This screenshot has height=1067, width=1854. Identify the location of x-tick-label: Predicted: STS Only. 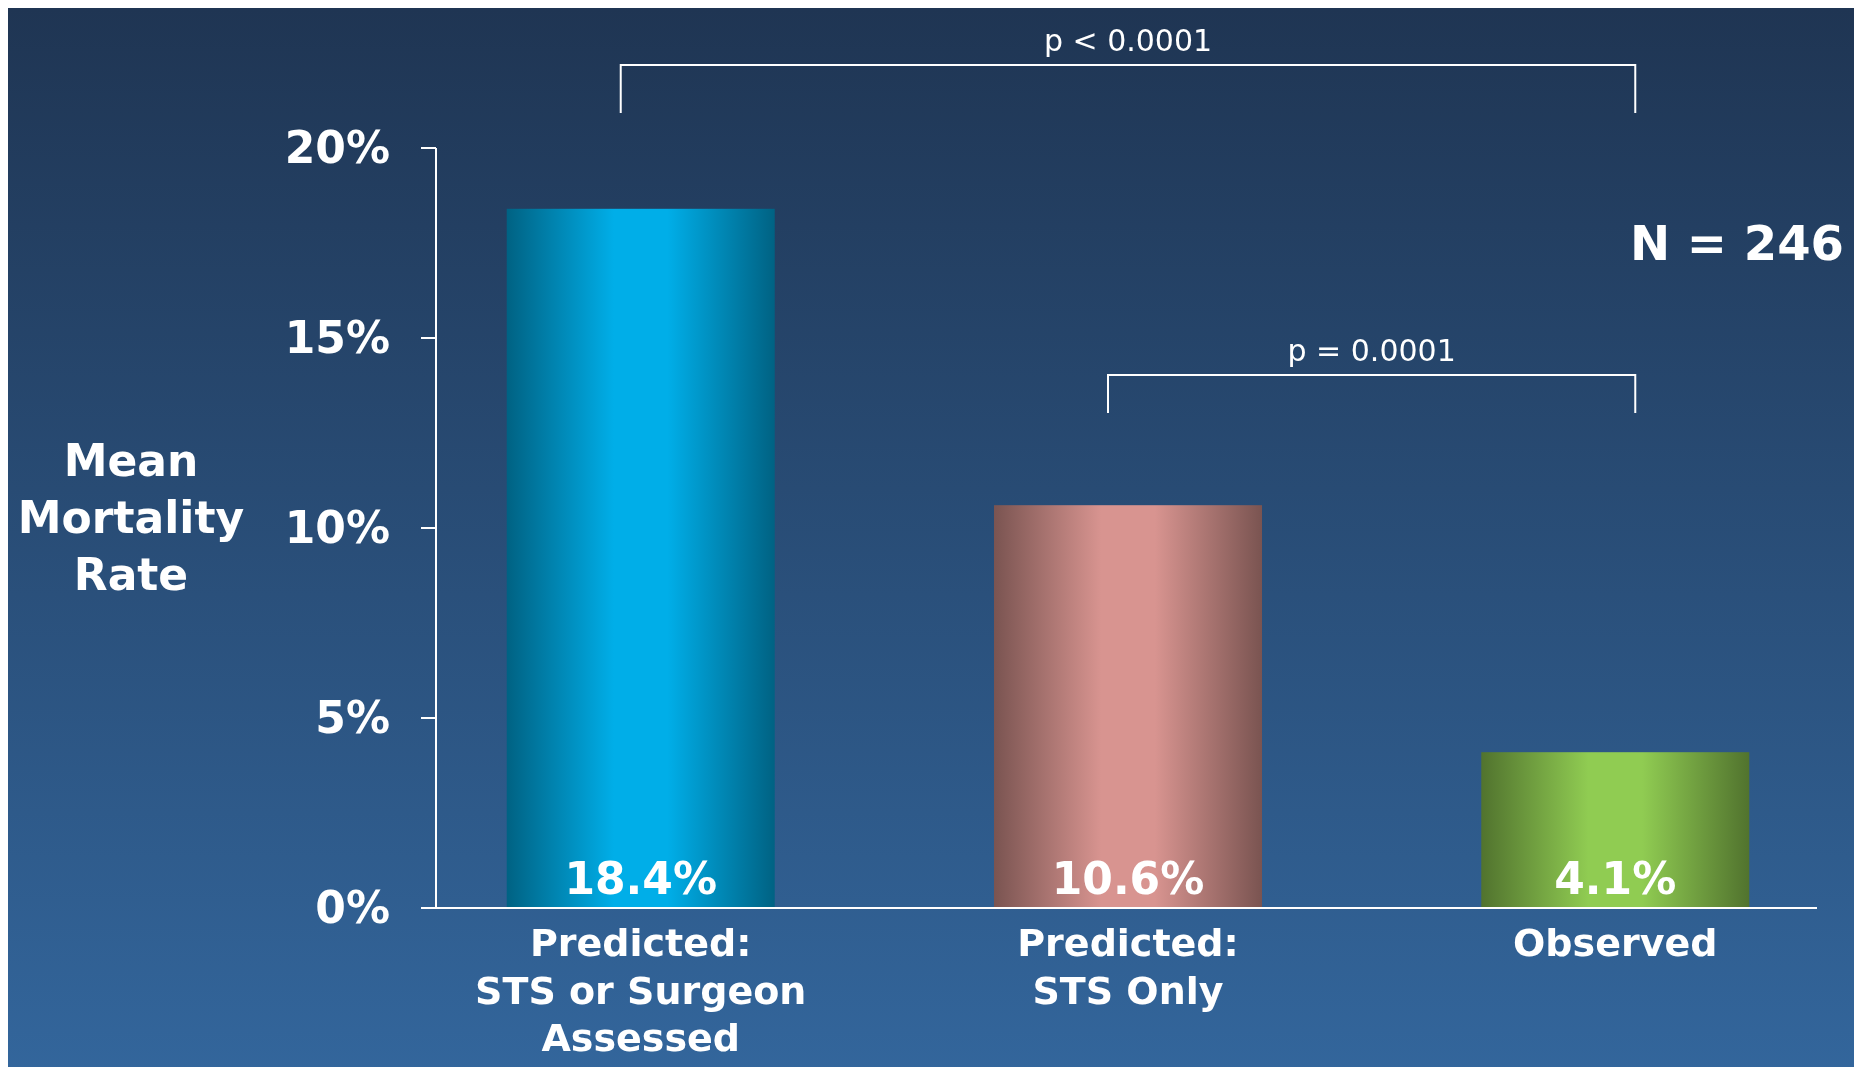
(1128, 967).